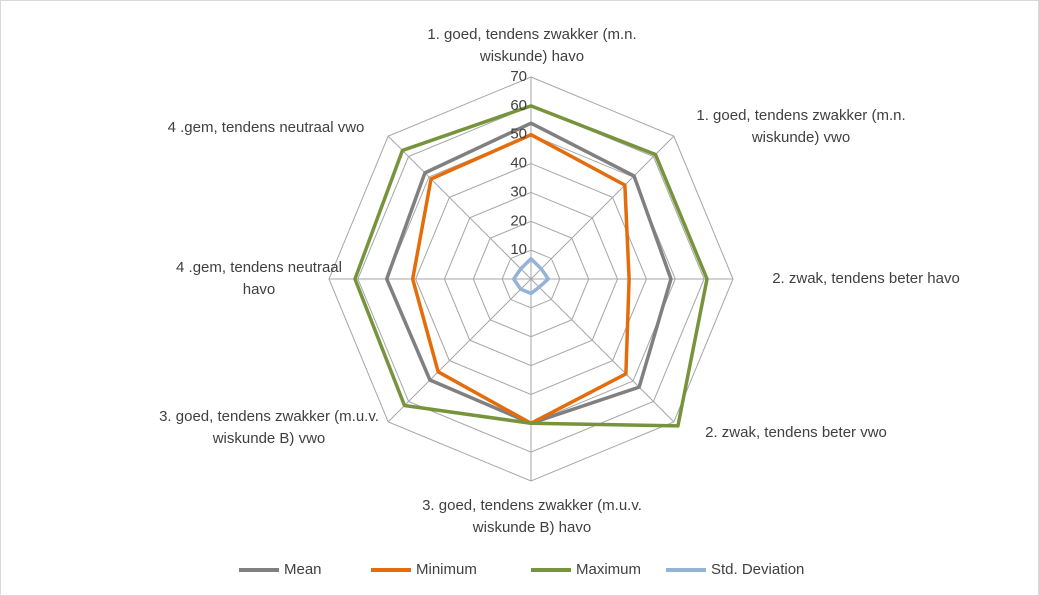 The width and height of the screenshot is (1039, 596). I want to click on tick-label: 40, so click(518, 163).